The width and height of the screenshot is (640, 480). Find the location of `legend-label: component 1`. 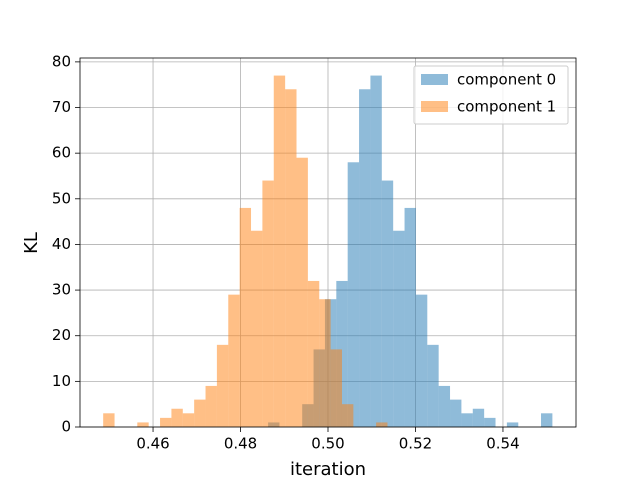

legend-label: component 1 is located at coordinates (506, 107).